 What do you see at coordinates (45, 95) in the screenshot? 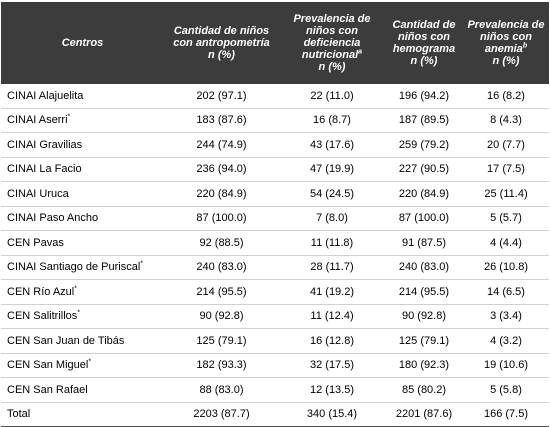
I see `center-name: CINAI Alajuelita` at bounding box center [45, 95].